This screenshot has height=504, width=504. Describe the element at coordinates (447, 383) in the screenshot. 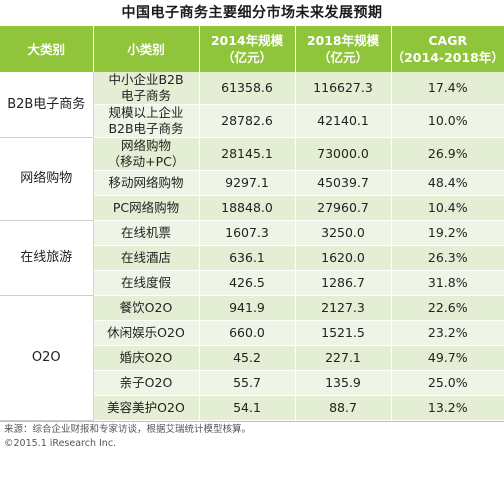

I see `cagr-cell: 25.0%` at that location.